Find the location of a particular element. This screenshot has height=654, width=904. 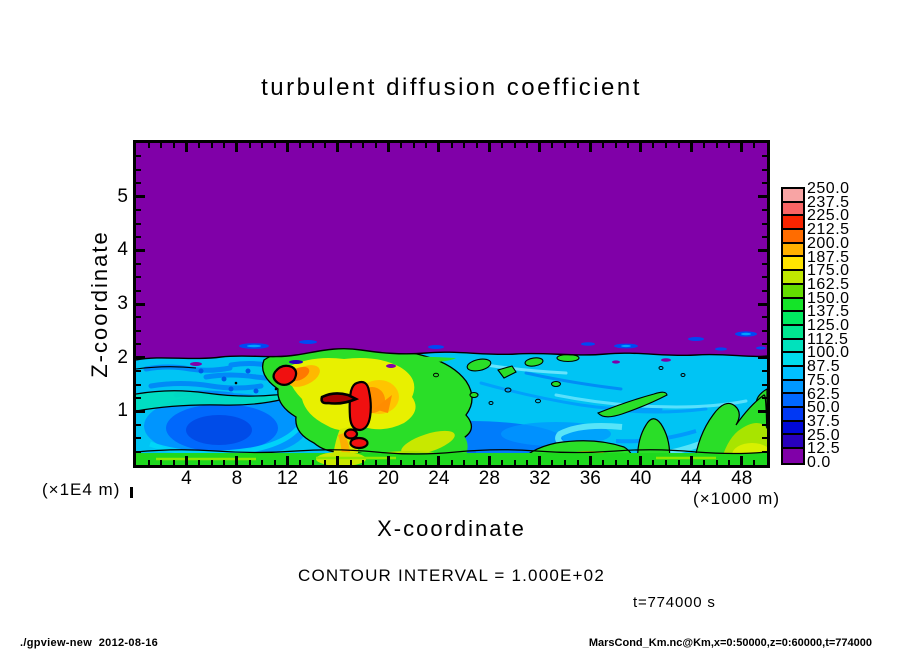

y-tick-label: 5 is located at coordinates (122, 196).